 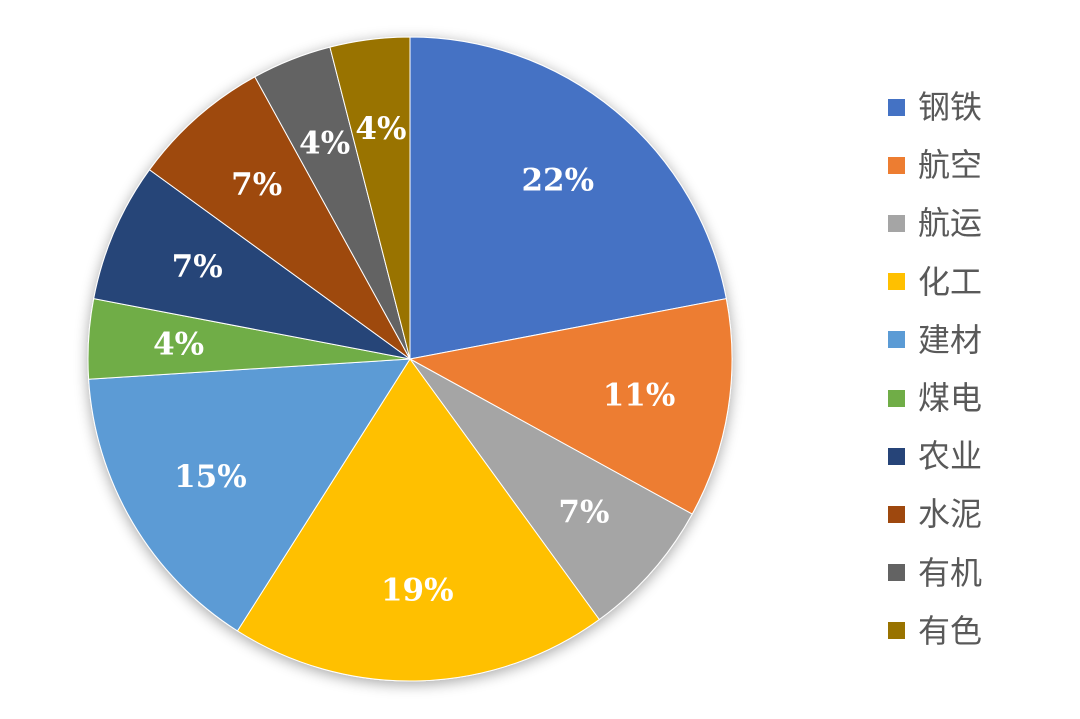 I want to click on legend-item: 有色, so click(x=978, y=631).